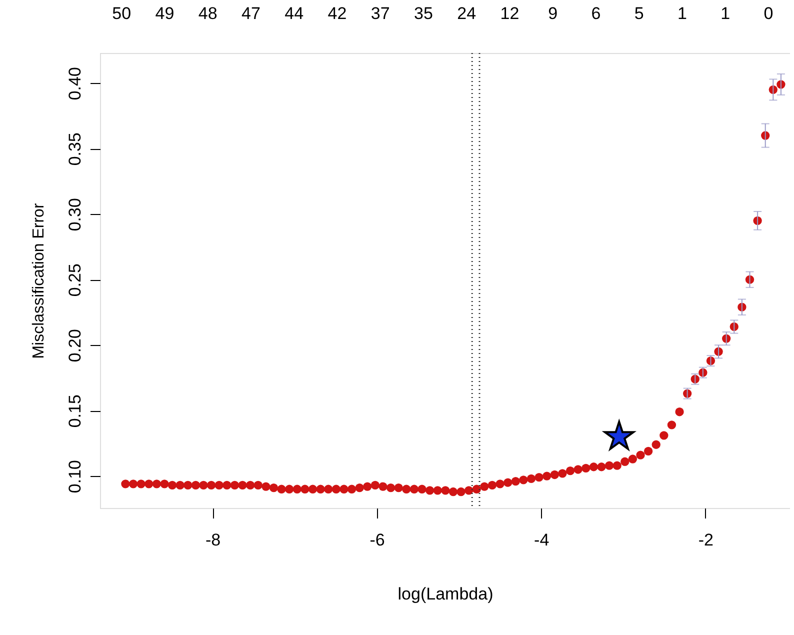 The image size is (794, 635). Describe the element at coordinates (377, 540) in the screenshot. I see `x-tick-label: -6` at that location.